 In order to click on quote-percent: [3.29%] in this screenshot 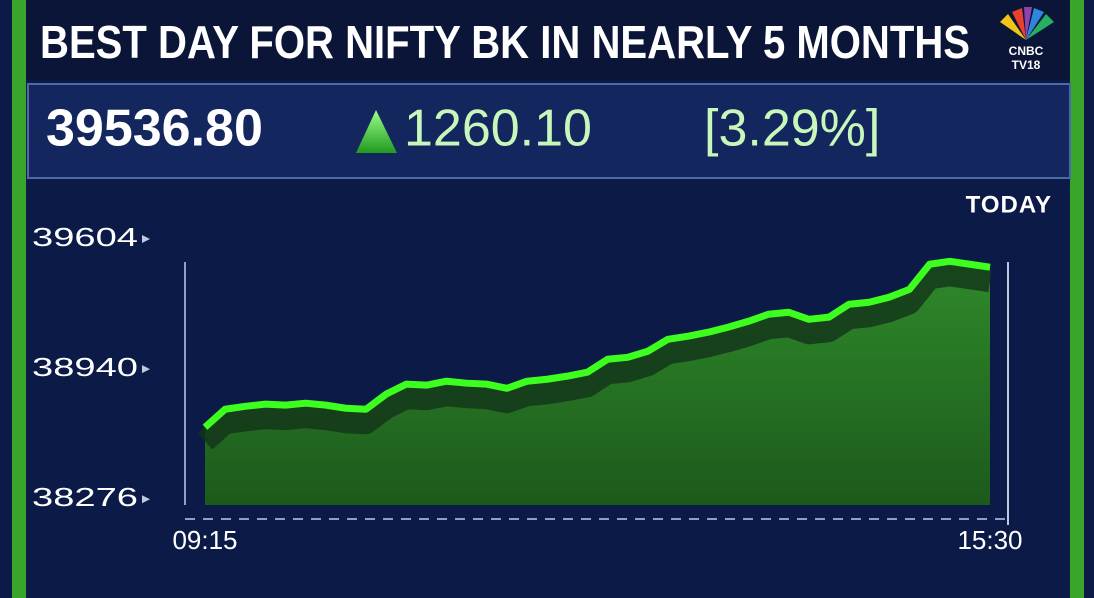, I will do `click(792, 129)`.